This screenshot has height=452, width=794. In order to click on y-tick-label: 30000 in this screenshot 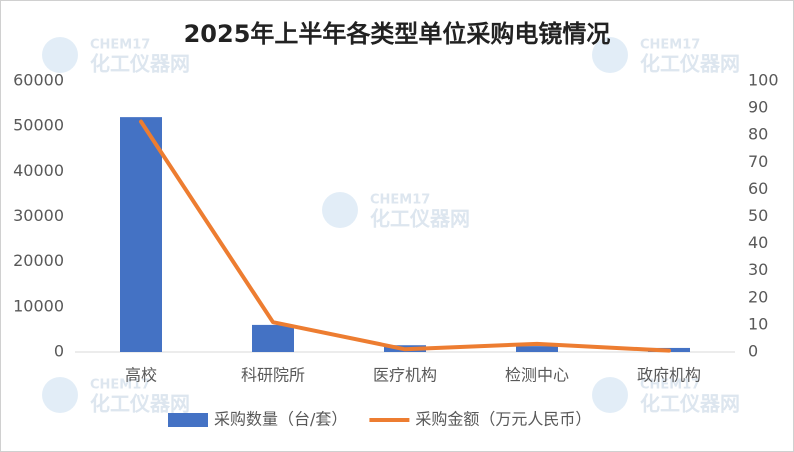, I will do `click(38, 215)`.